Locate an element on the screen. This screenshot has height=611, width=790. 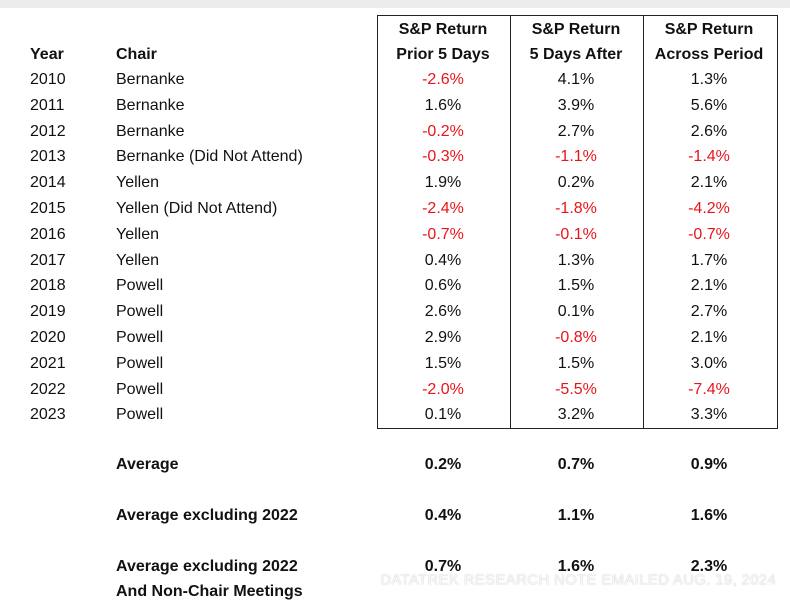
year-cell: 2023 is located at coordinates (48, 415).